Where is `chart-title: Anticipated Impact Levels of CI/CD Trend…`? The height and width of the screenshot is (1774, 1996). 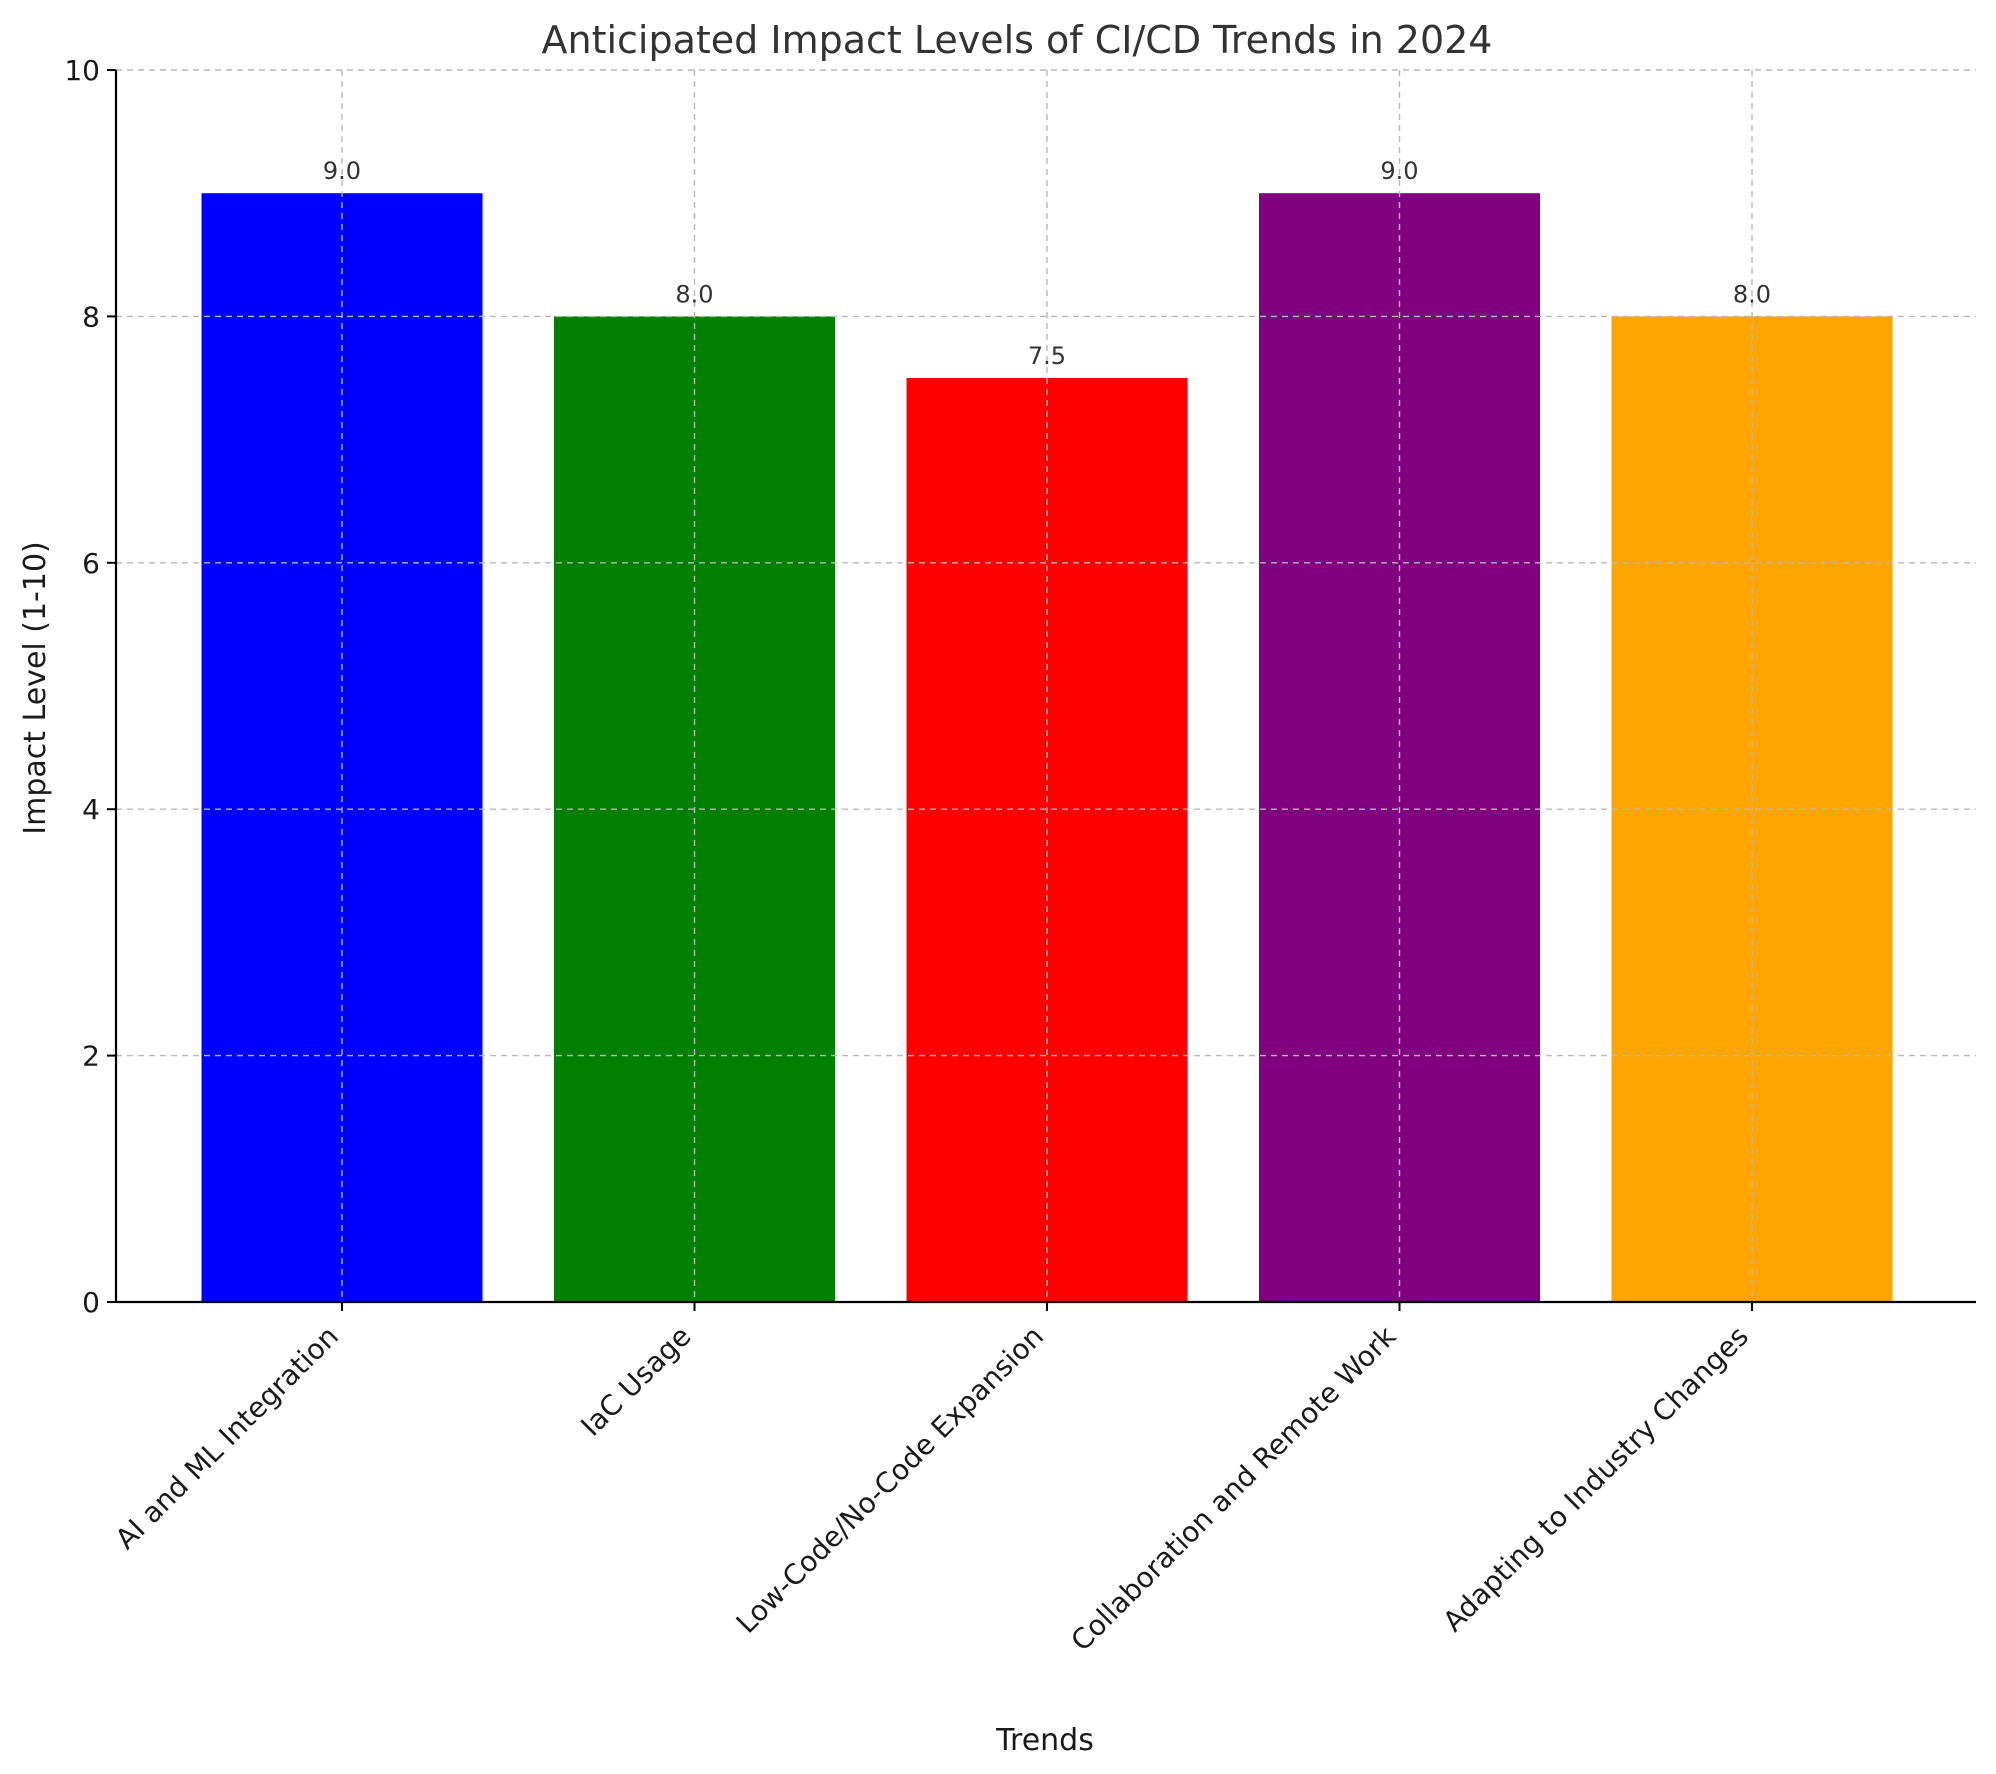
chart-title: Anticipated Impact Levels of CI/CD Trend… is located at coordinates (1017, 40).